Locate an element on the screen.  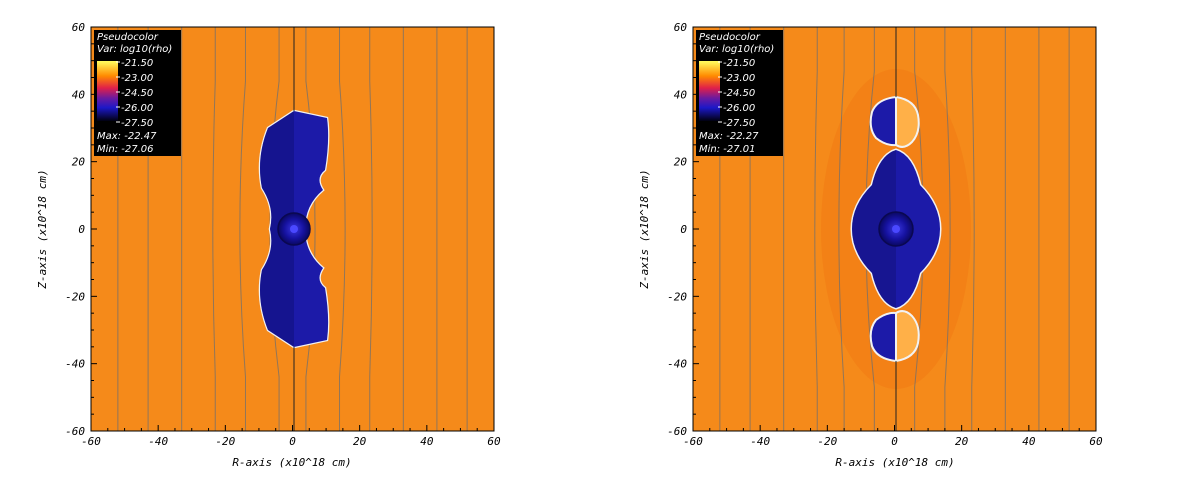
lens-shadow is located at coordinates (874, 229).